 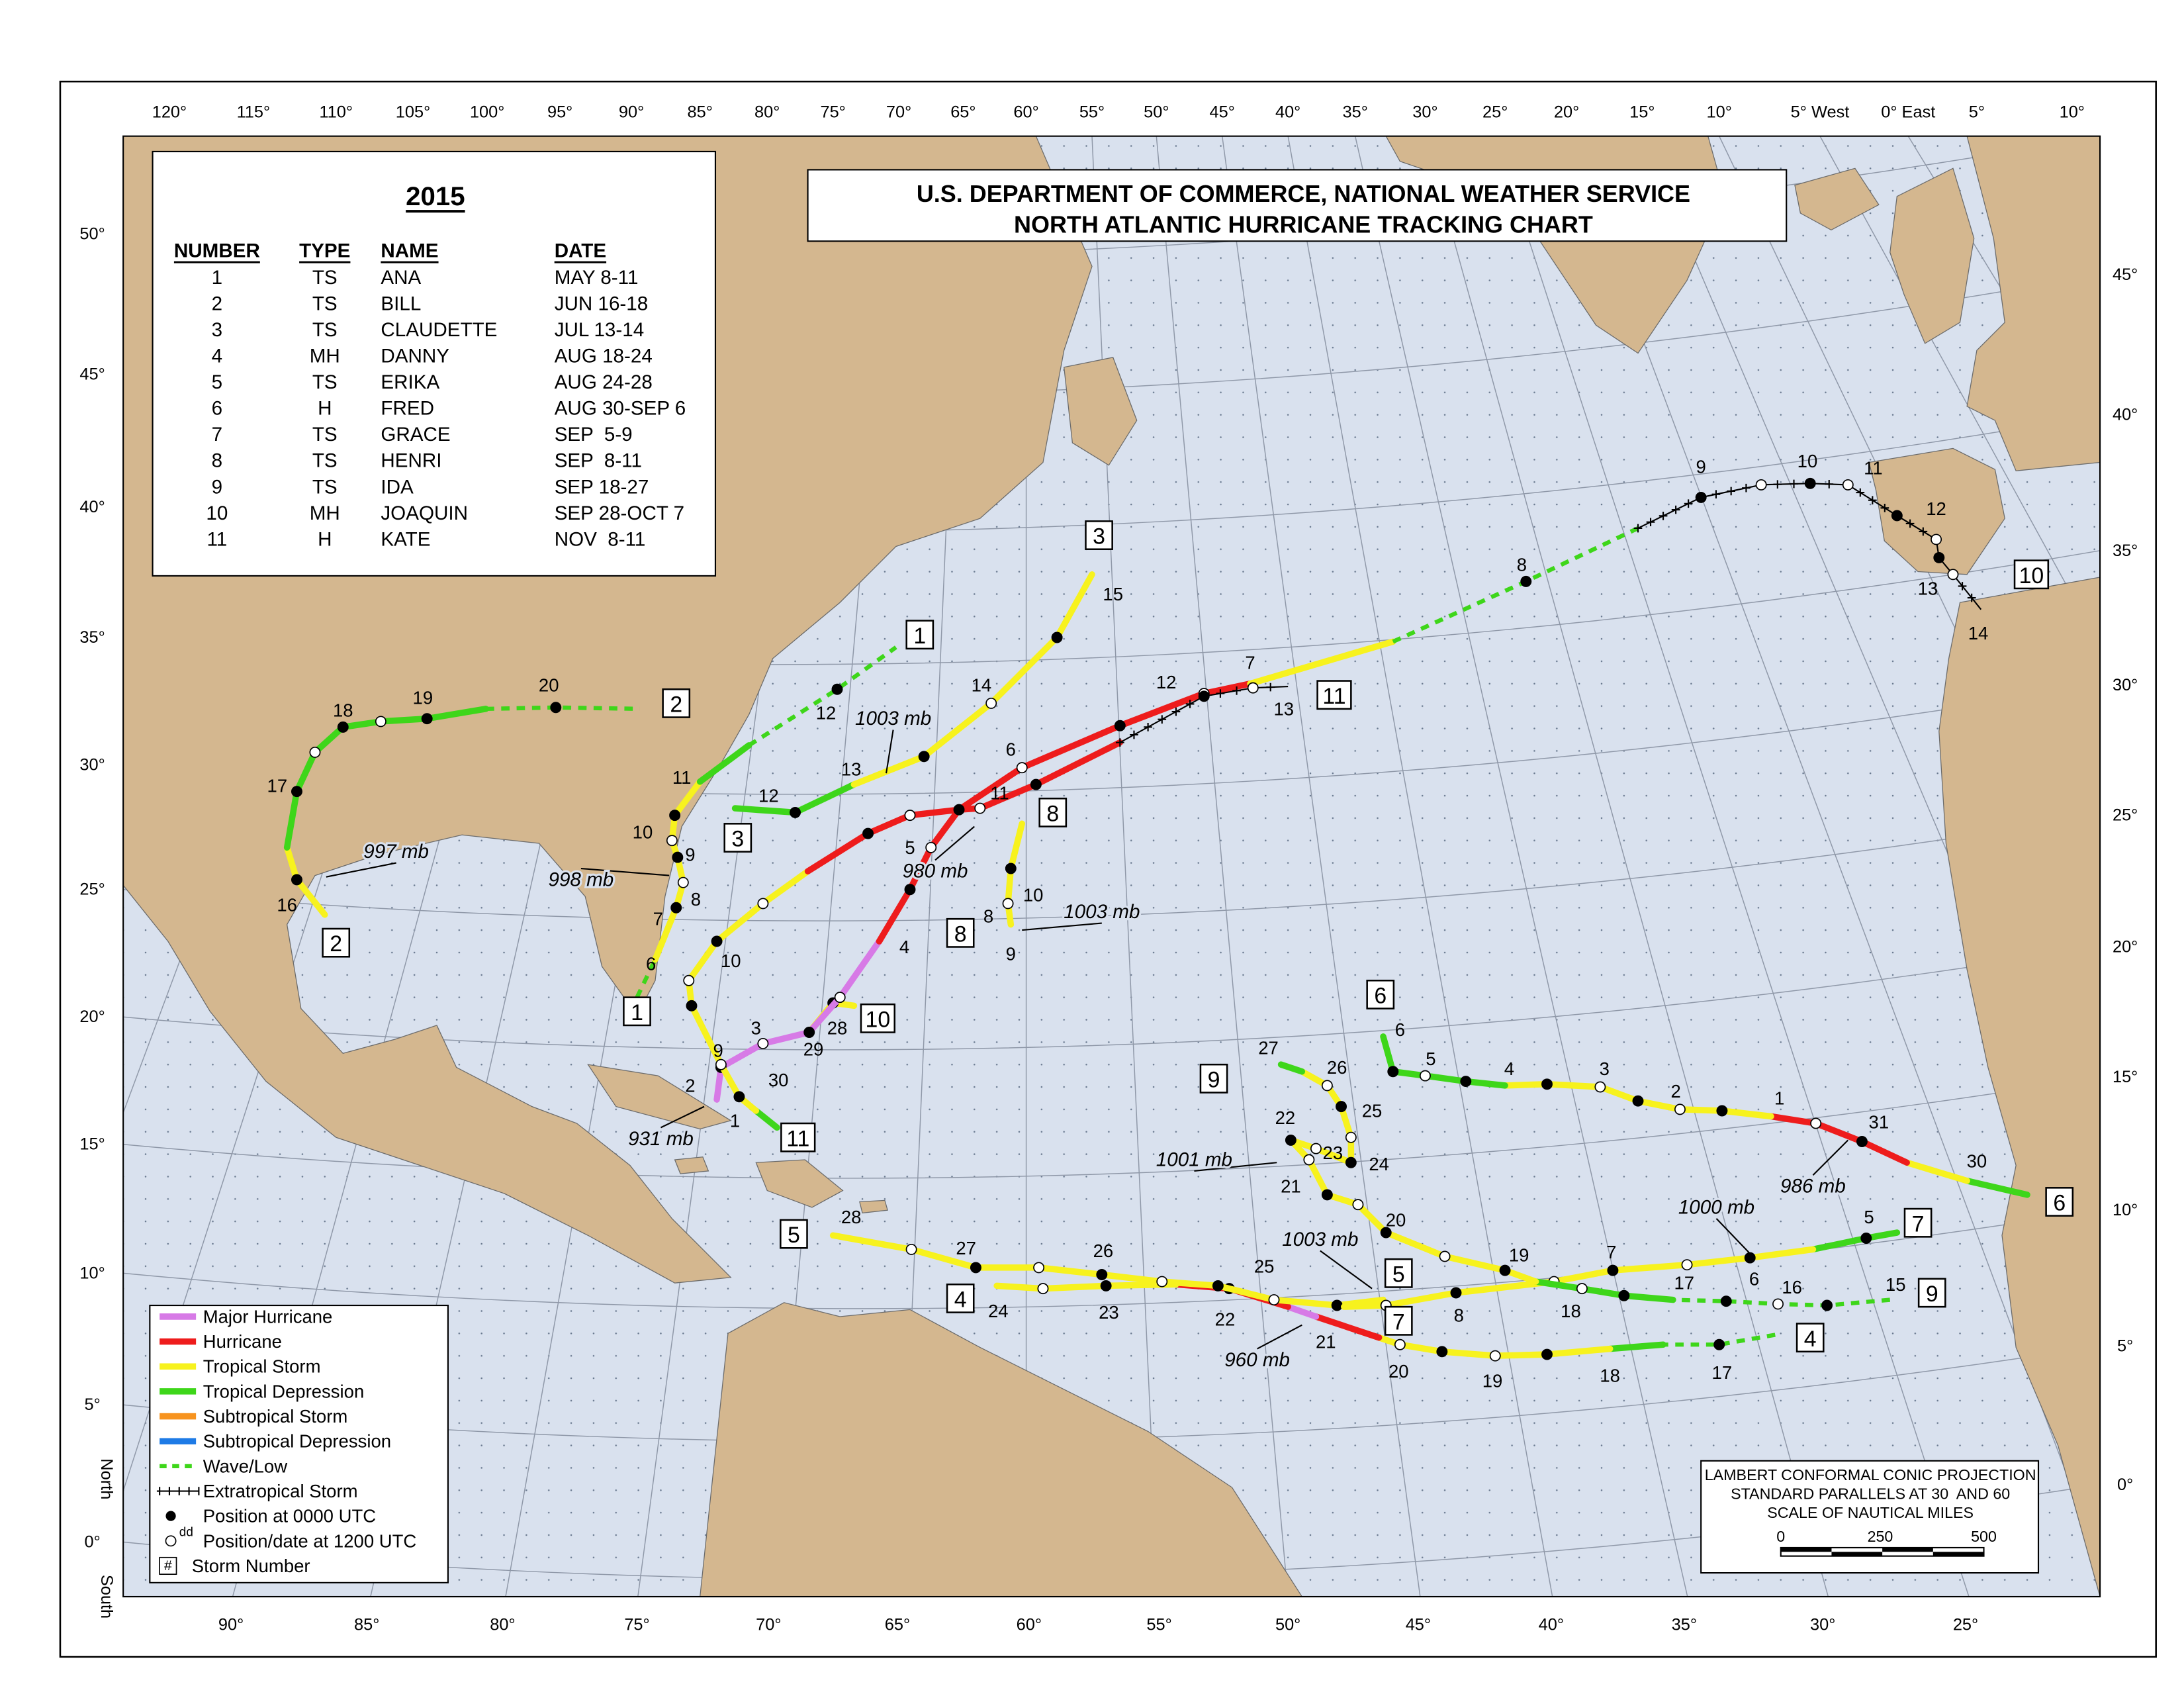 What do you see at coordinates (661, 1139) in the screenshot?
I see `pressure-label: 931 mb` at bounding box center [661, 1139].